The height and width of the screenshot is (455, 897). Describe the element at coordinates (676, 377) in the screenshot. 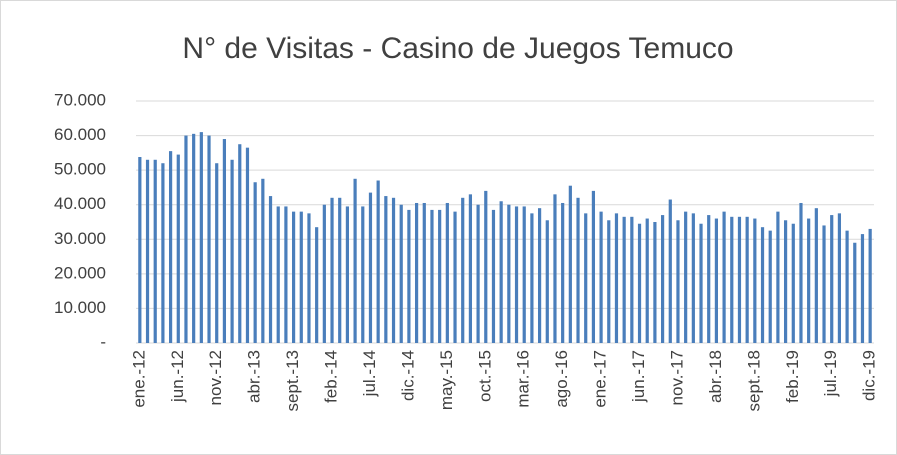

I see `x-tick-label: nov.-17` at that location.